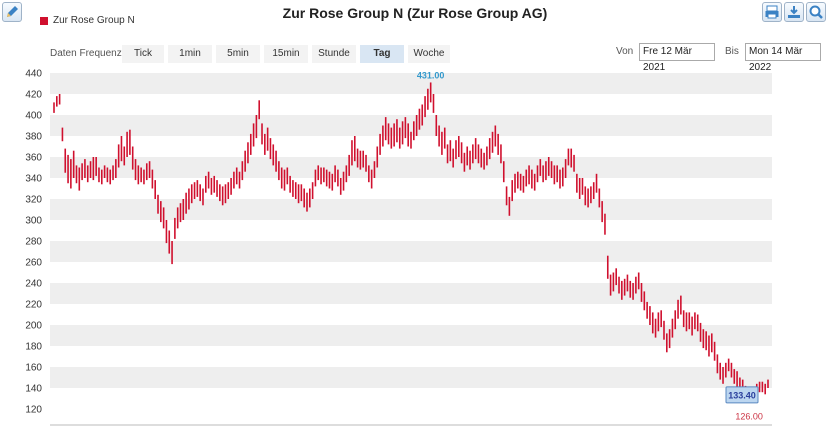 Image resolution: width=830 pixels, height=437 pixels. What do you see at coordinates (749, 417) in the screenshot?
I see `low-annotation: 126.00` at bounding box center [749, 417].